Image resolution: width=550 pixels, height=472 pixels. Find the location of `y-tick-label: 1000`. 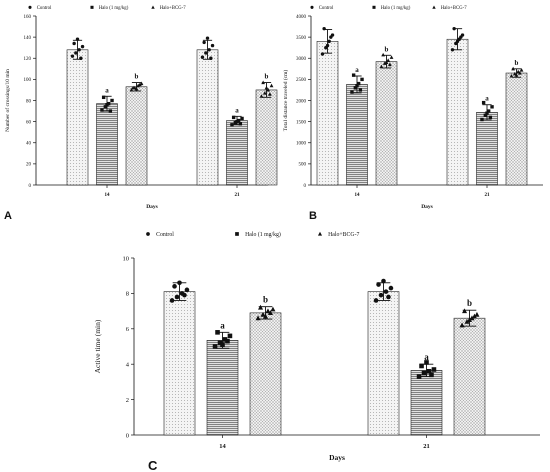

y-tick-label: 1000 is located at coordinates (301, 144).